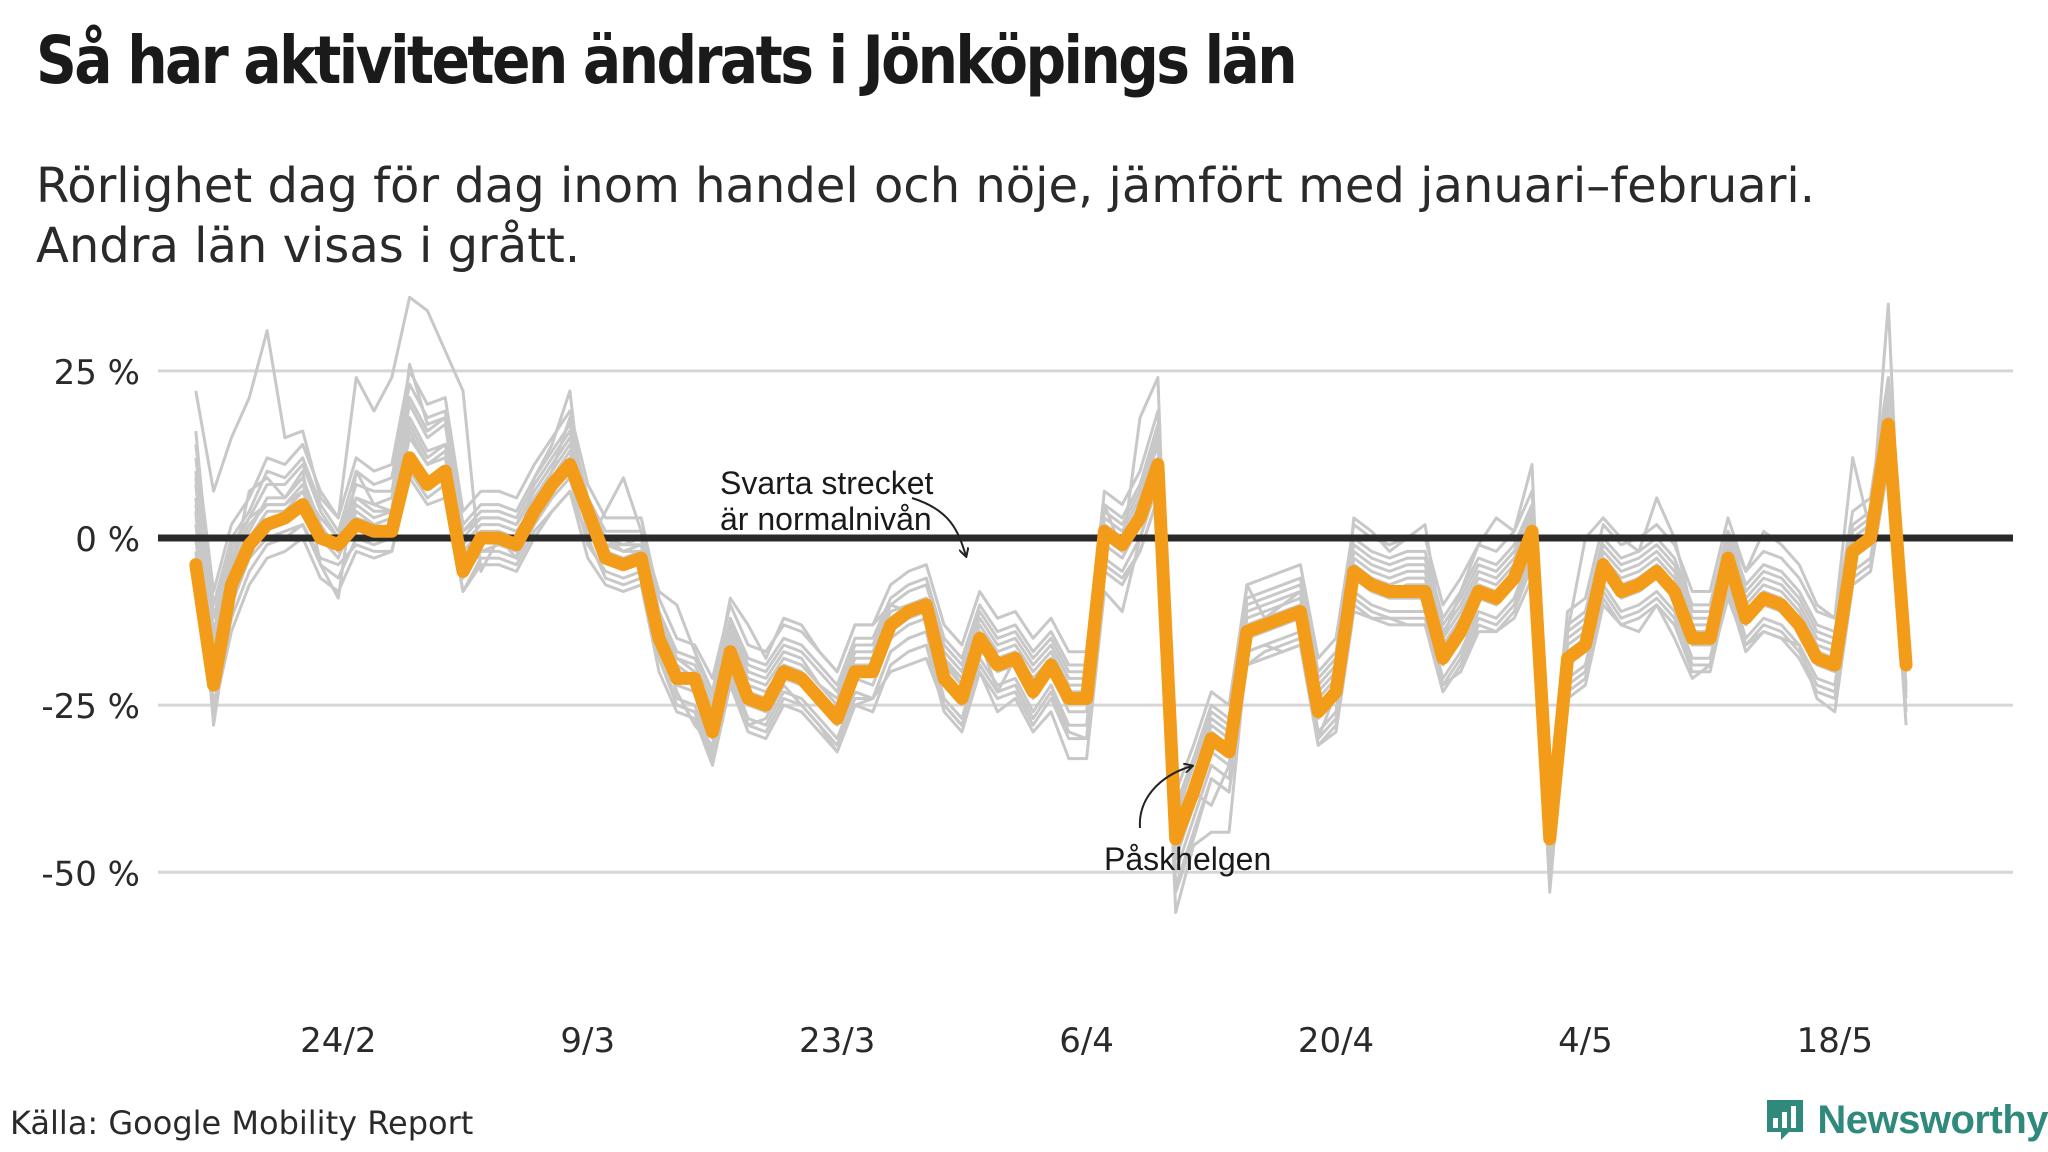 This screenshot has height=1152, width=2048. What do you see at coordinates (1165, 797) in the screenshot?
I see `annotation-easter-arrow` at bounding box center [1165, 797].